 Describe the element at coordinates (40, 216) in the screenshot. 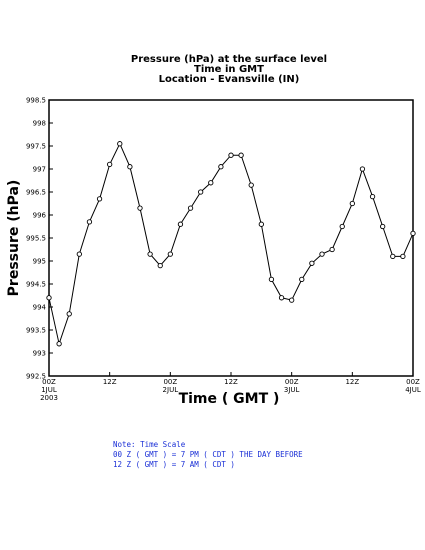

I see `y-tick-label: 996` at that location.